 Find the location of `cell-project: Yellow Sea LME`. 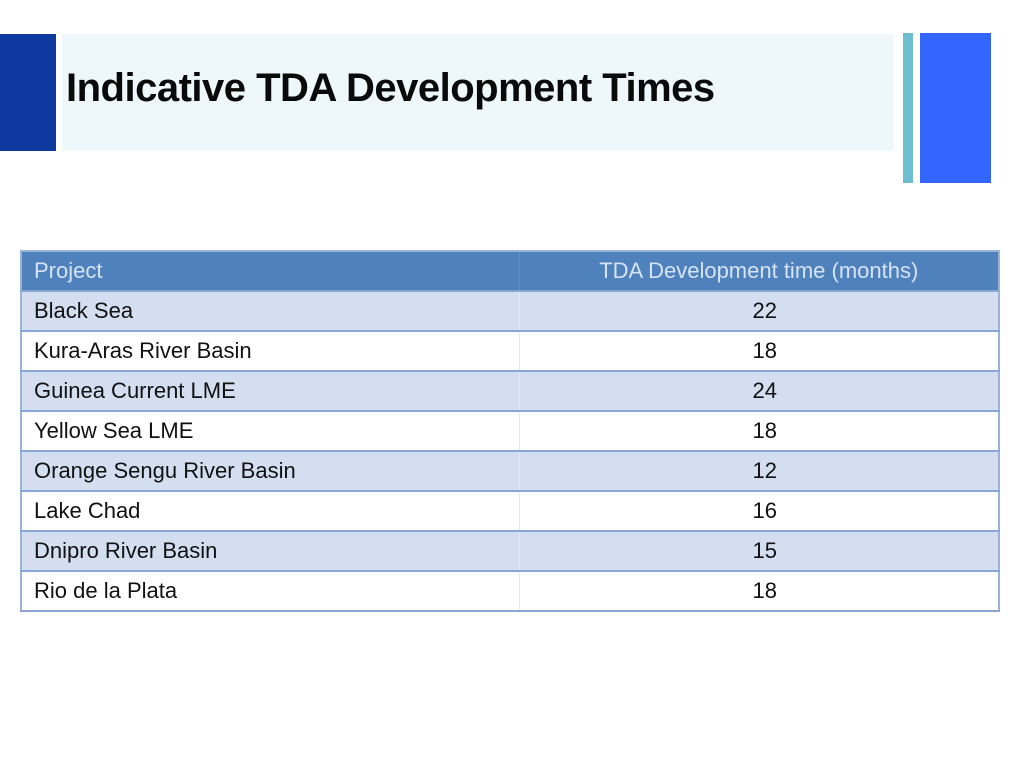

cell-project: Yellow Sea LME is located at coordinates (270, 431).